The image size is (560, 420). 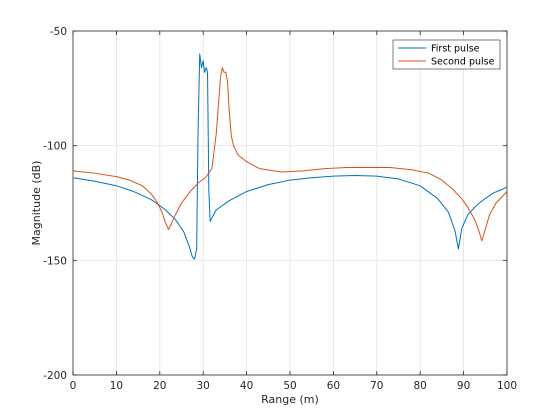 What do you see at coordinates (58, 32) in the screenshot?
I see `y-tick-label: -50` at bounding box center [58, 32].